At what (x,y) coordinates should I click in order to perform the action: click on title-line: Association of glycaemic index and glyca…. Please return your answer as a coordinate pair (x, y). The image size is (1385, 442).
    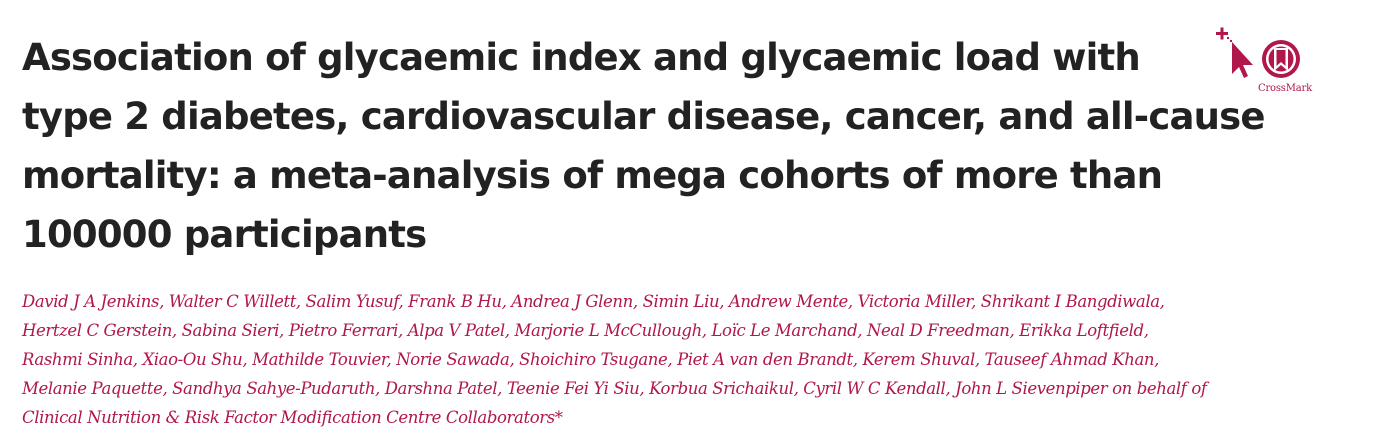
    Looking at the image, I should click on (581, 57).